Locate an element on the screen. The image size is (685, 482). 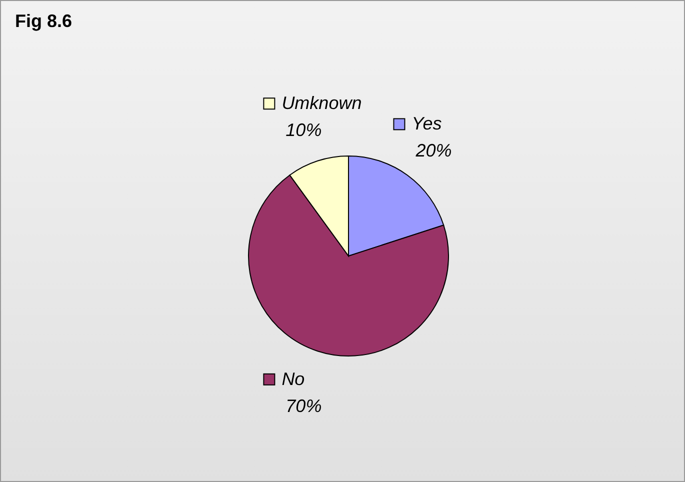
data-label: 20% is located at coordinates (433, 150).